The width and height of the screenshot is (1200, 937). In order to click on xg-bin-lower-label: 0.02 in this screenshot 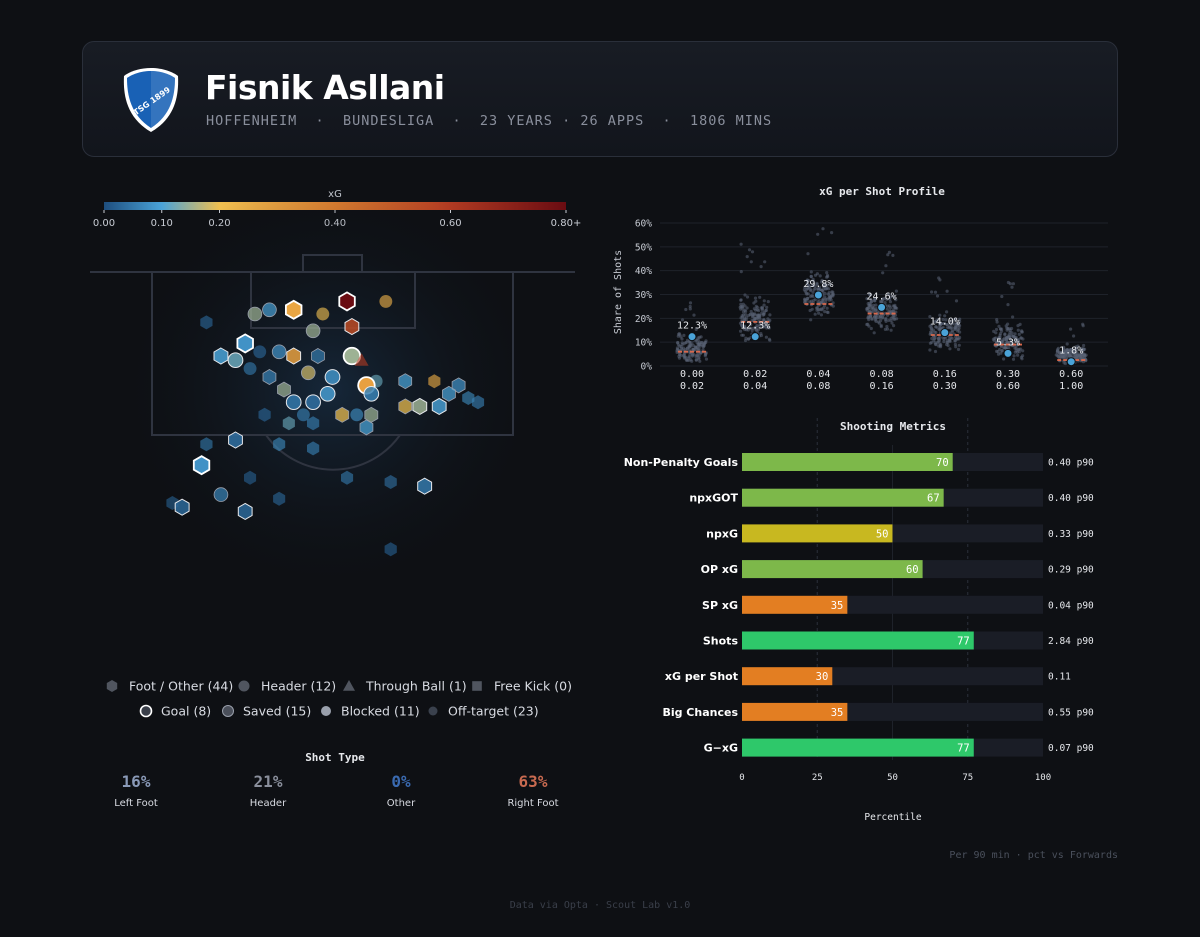, I will do `click(755, 374)`.